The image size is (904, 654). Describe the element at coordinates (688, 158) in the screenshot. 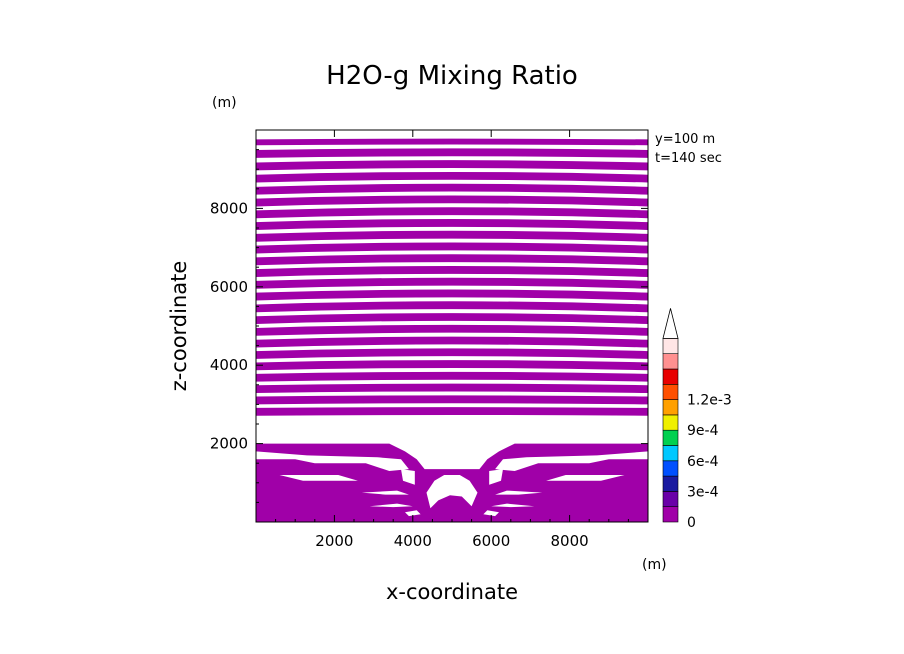

I see `annotation-t: t=140 sec` at that location.